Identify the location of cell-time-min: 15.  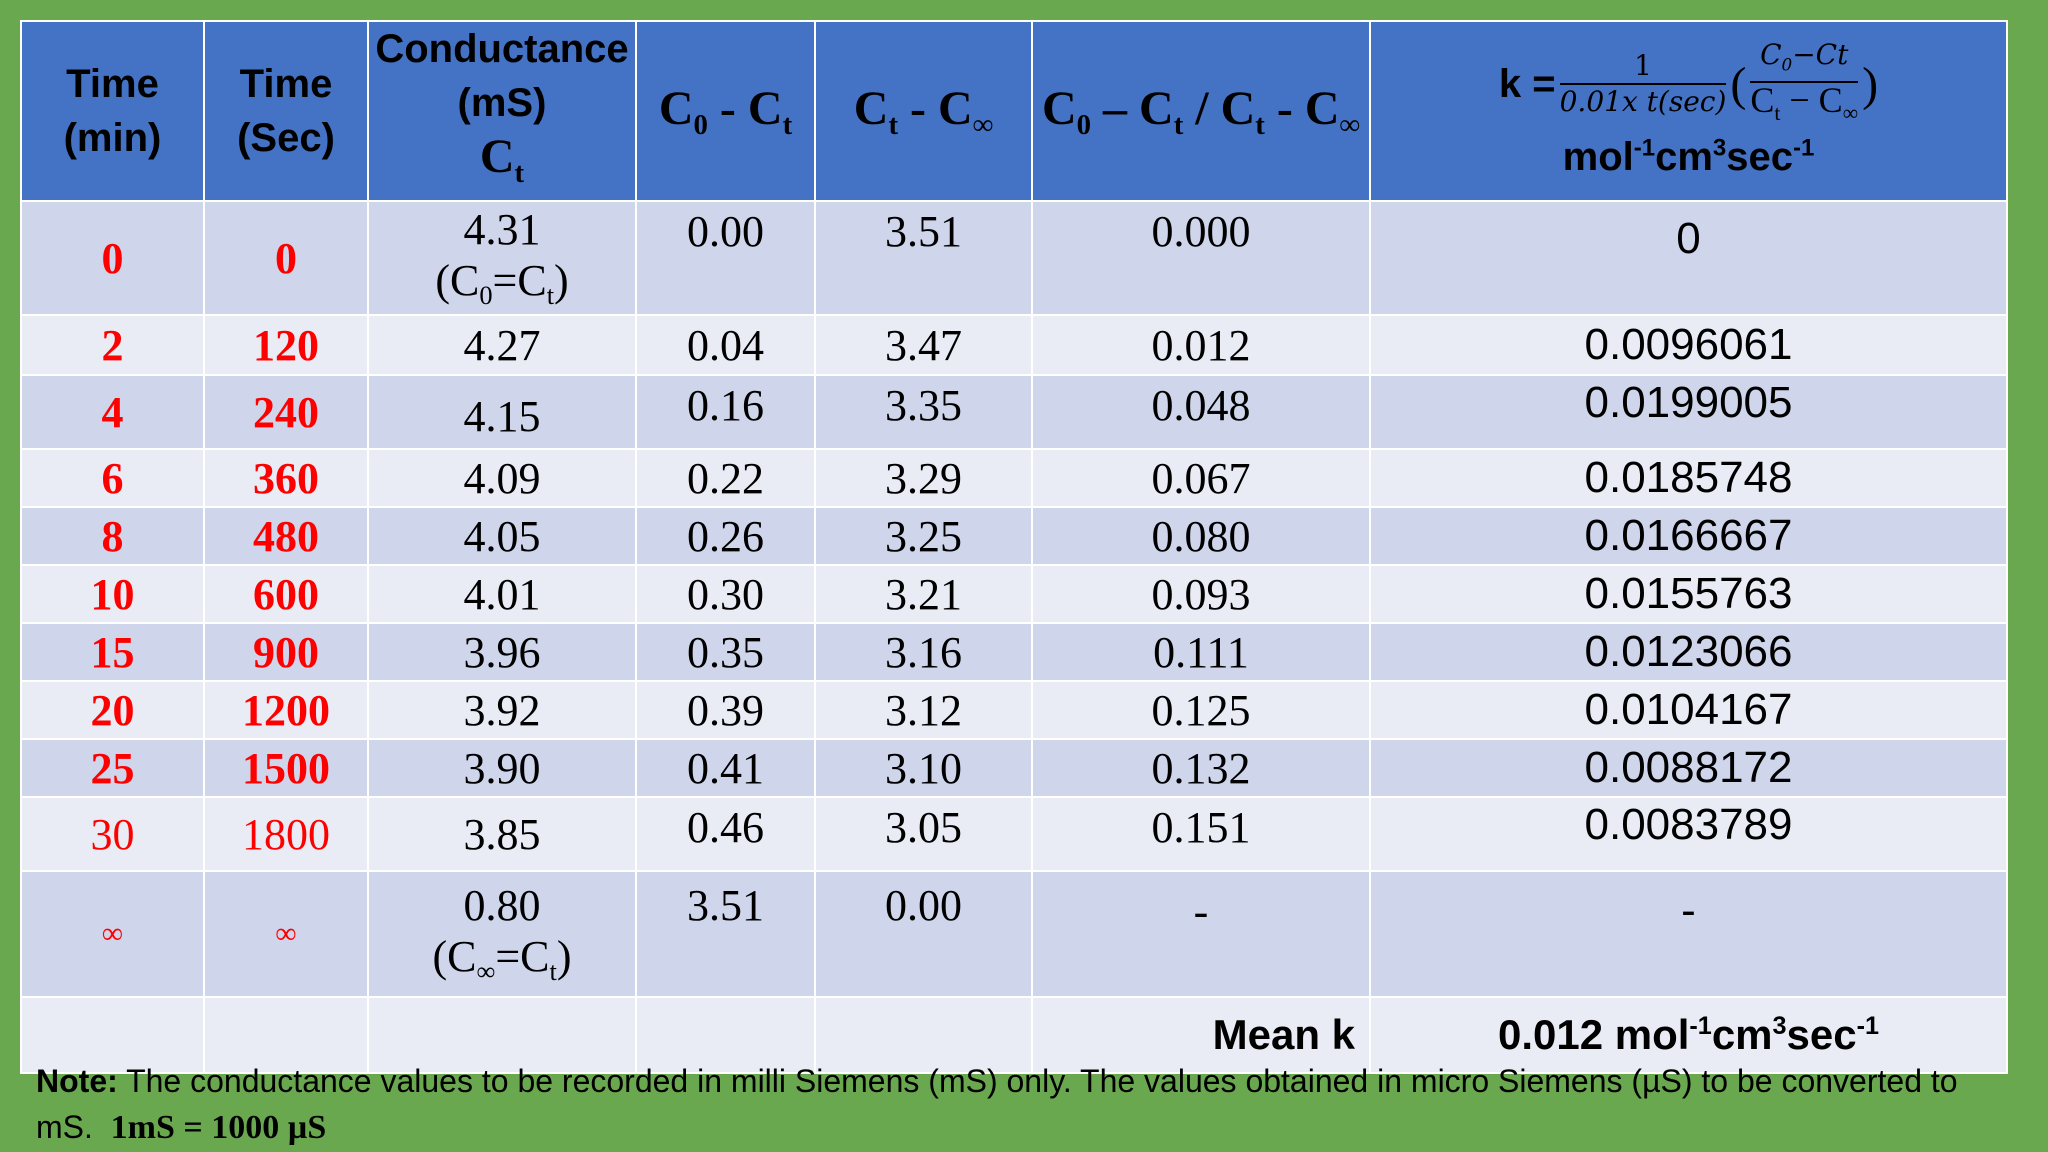
(112, 652).